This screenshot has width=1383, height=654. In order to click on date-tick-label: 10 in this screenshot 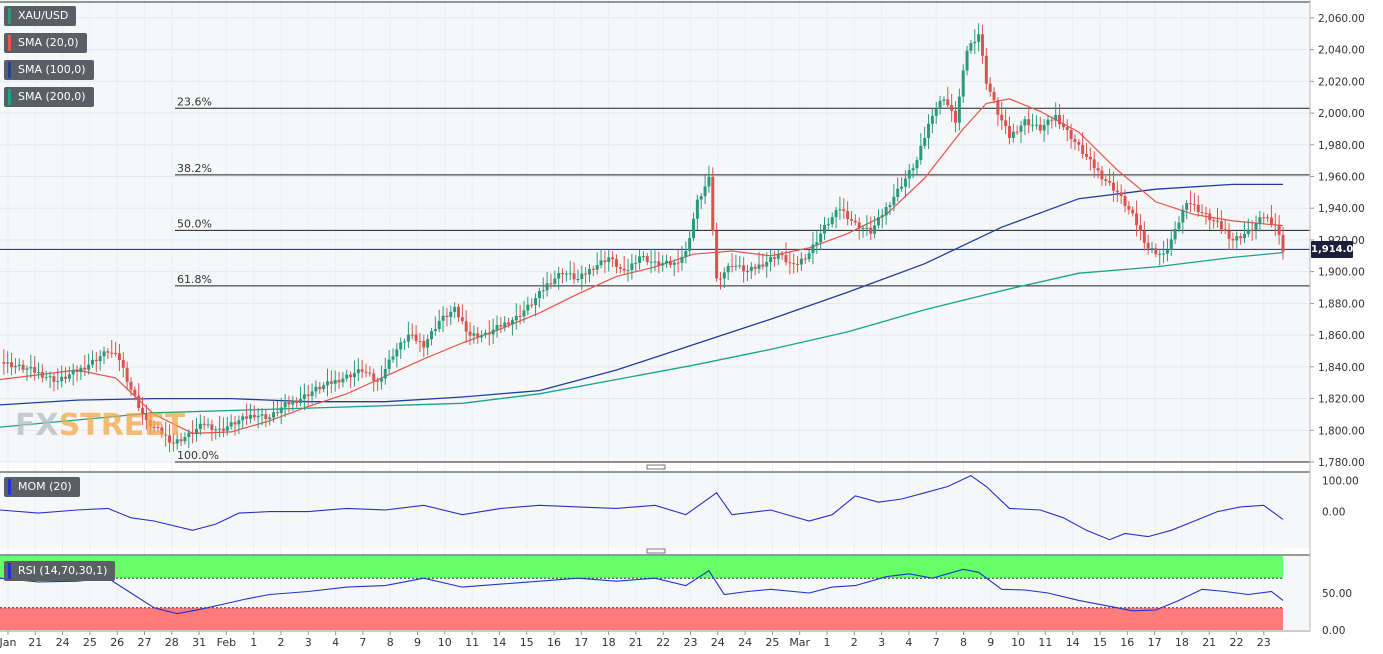, I will do `click(445, 642)`.